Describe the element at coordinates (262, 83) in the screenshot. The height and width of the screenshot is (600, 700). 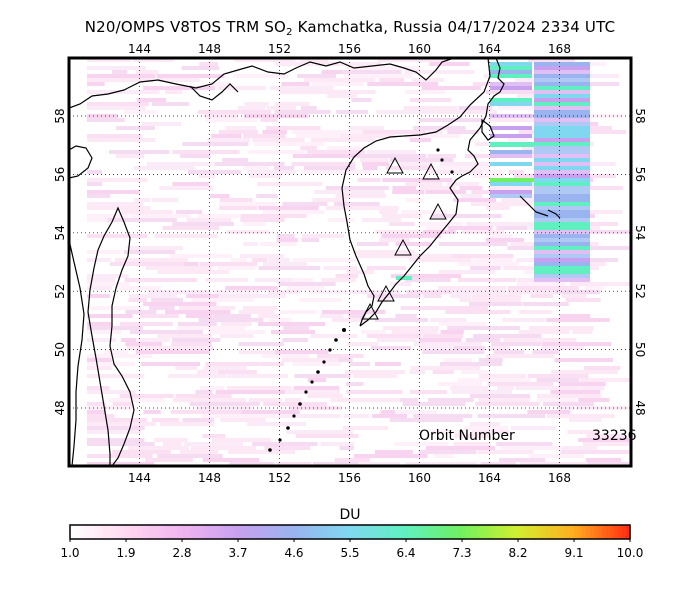
I see `okhotsk-north-coast` at that location.